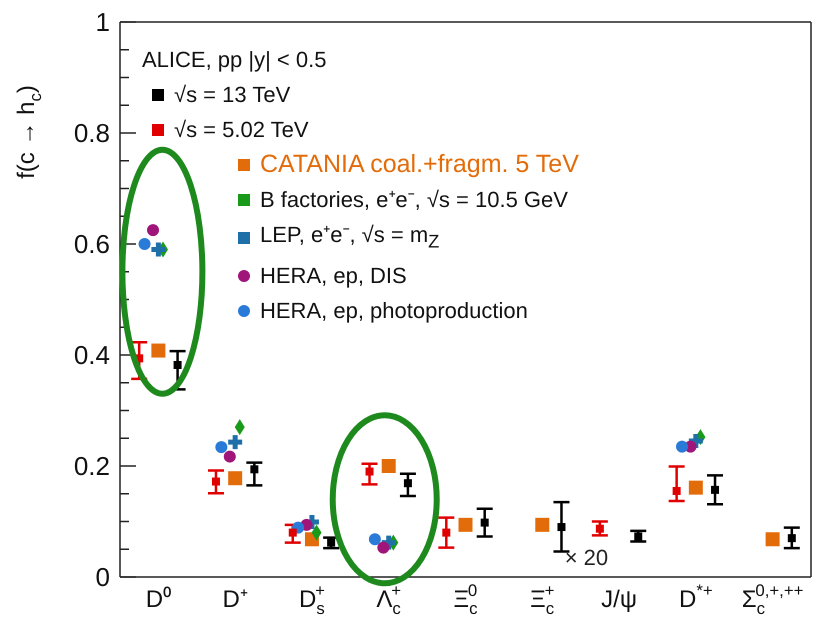  I want to click on legend-title: ALICE, pp |y| < 0.5, so click(235, 60).